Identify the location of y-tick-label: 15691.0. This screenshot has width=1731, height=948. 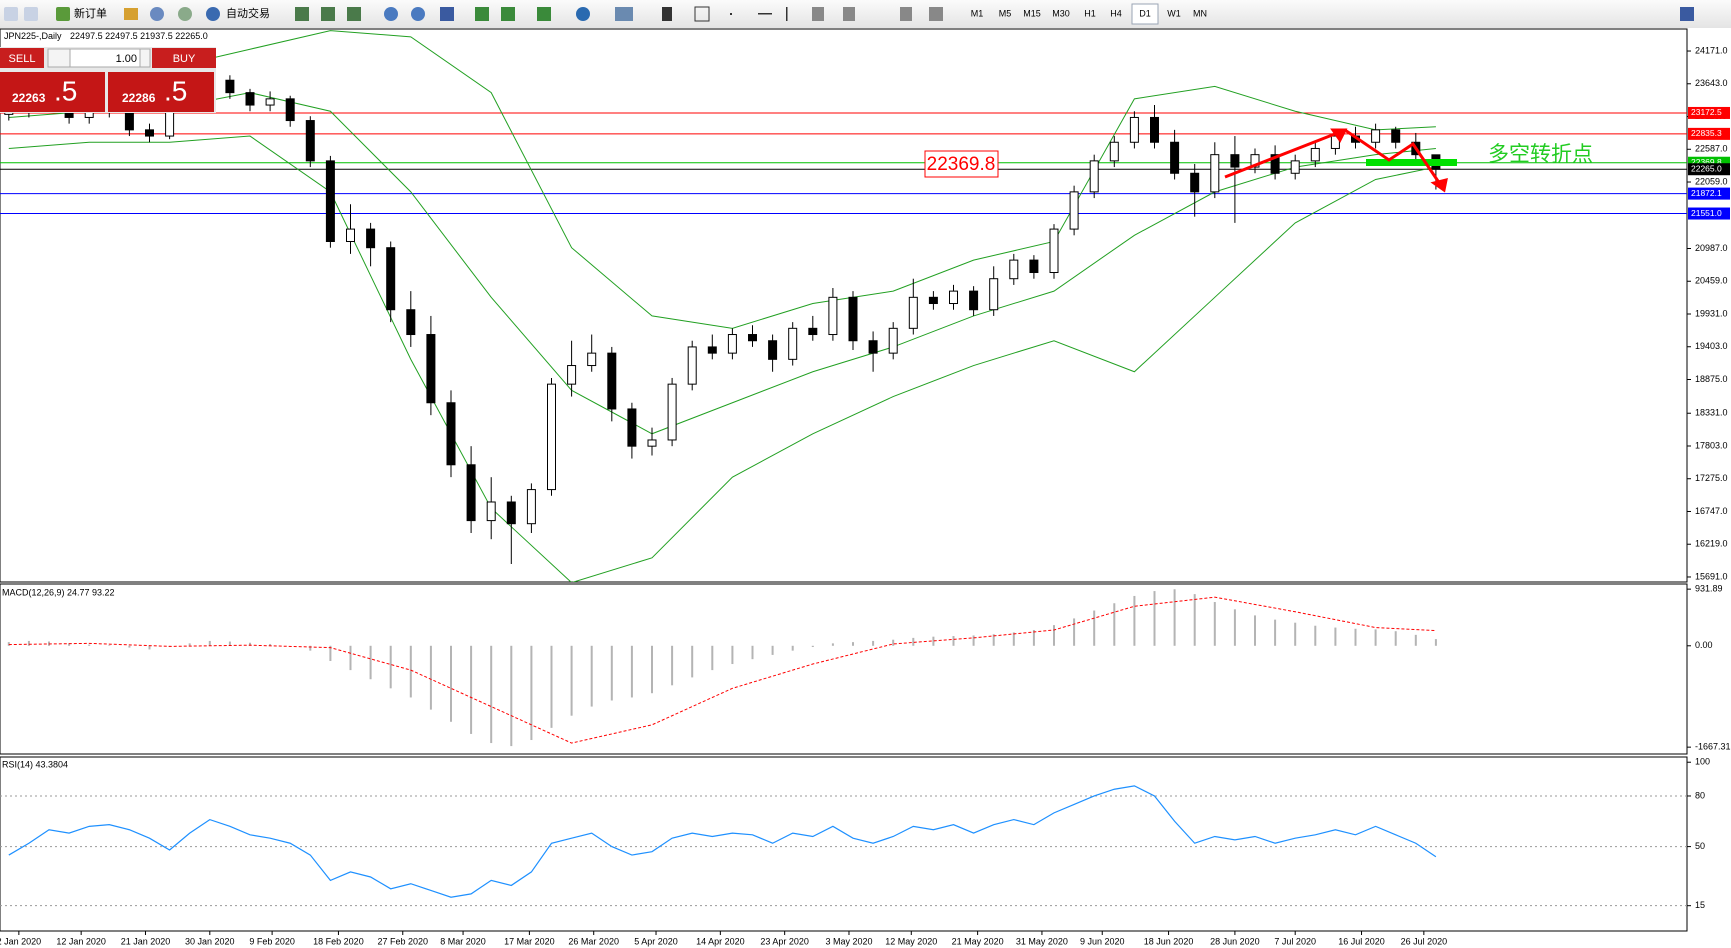
(1711, 576).